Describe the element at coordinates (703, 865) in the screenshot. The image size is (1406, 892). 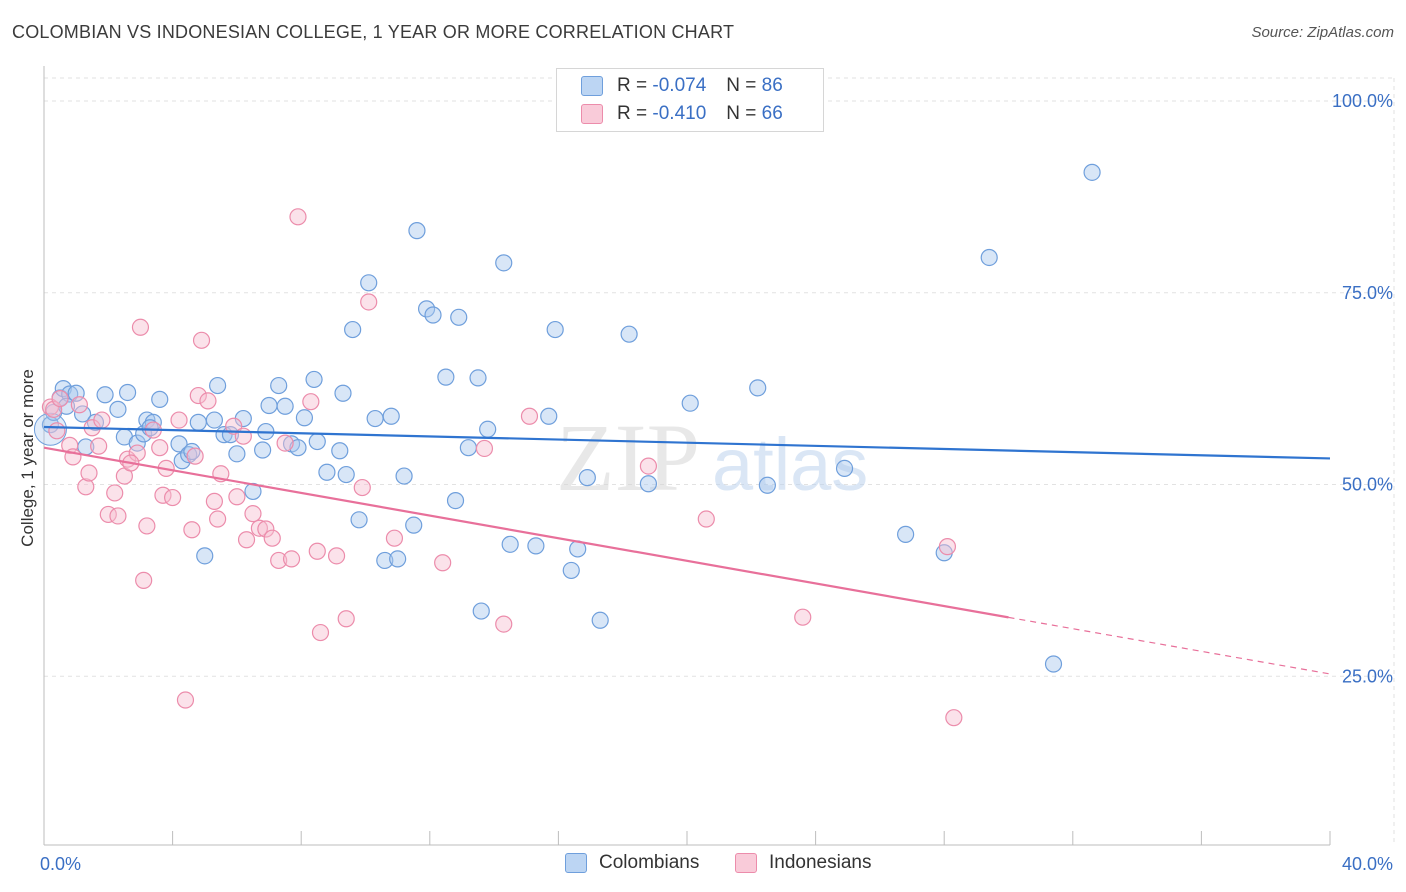
I see `bottom-legend: Colombians Indonesians` at that location.